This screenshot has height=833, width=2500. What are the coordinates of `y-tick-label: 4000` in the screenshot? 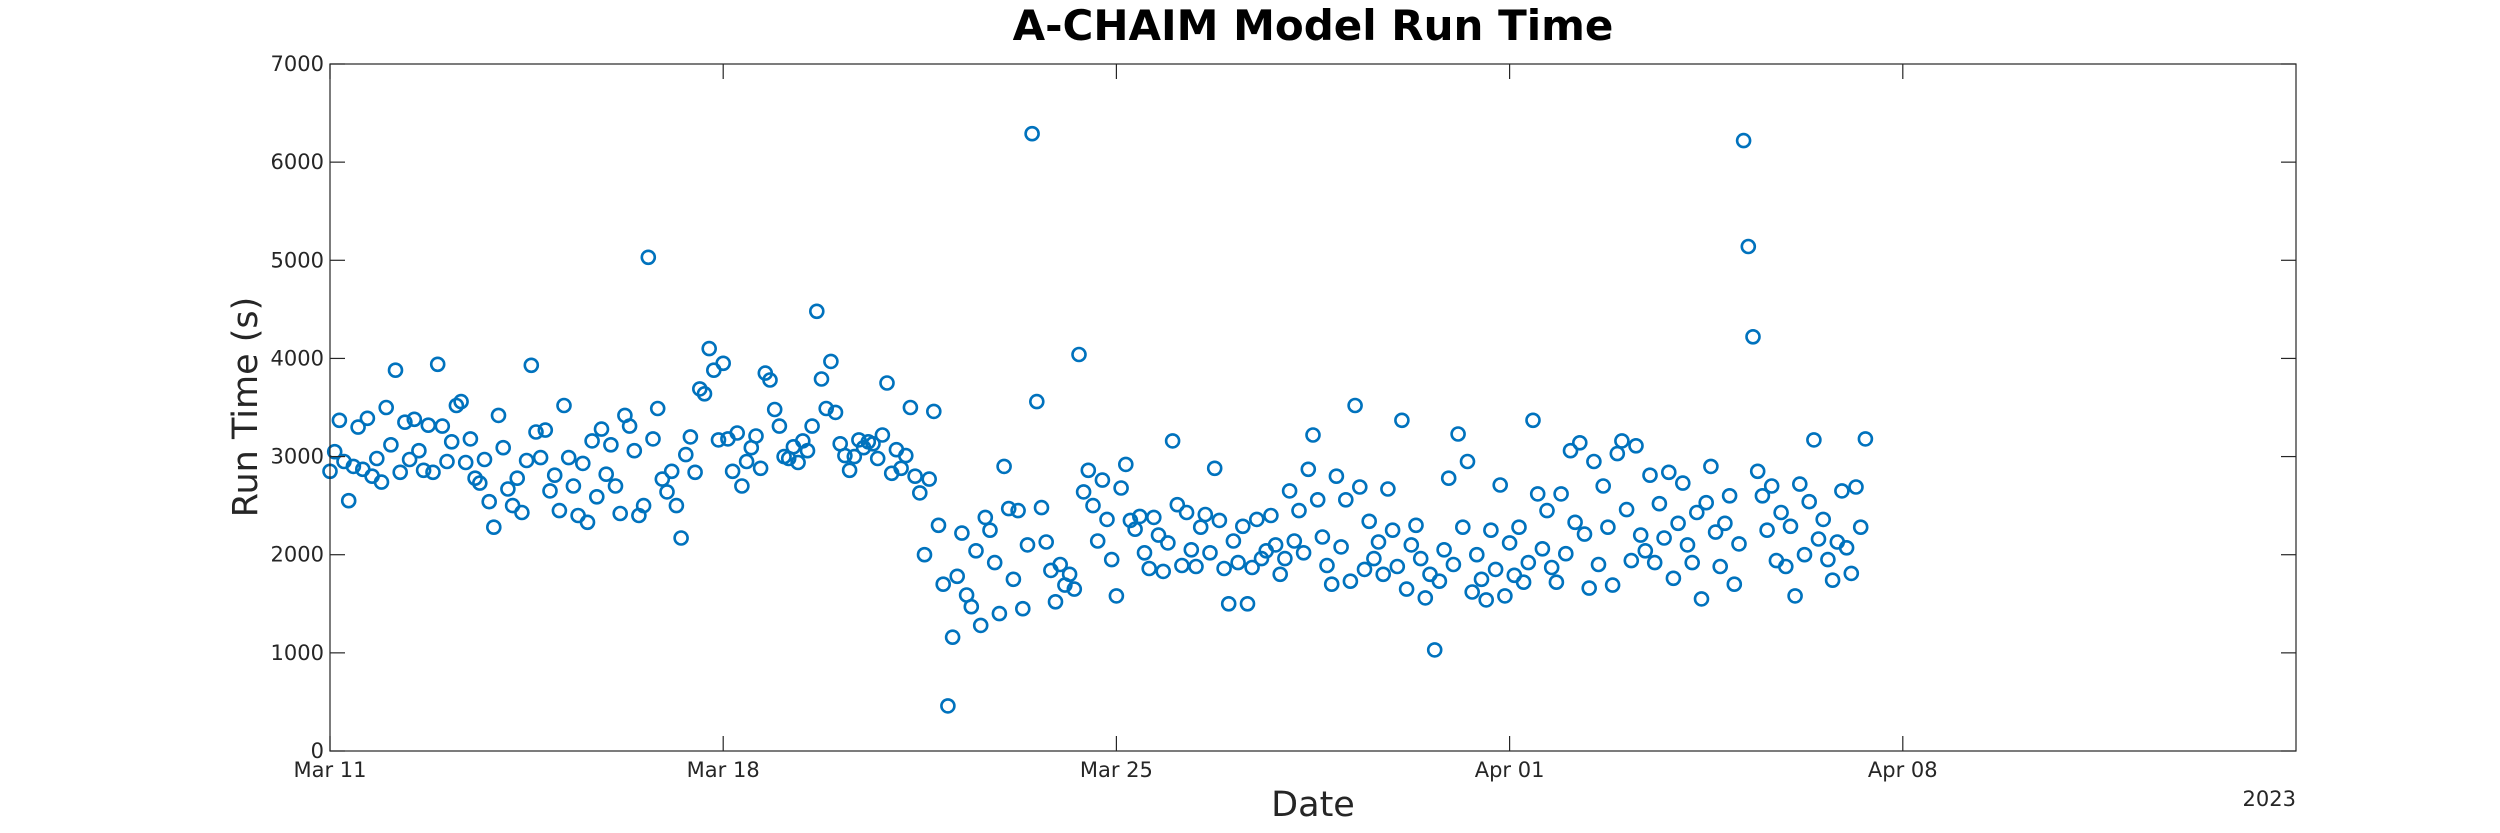 It's located at (297, 358).